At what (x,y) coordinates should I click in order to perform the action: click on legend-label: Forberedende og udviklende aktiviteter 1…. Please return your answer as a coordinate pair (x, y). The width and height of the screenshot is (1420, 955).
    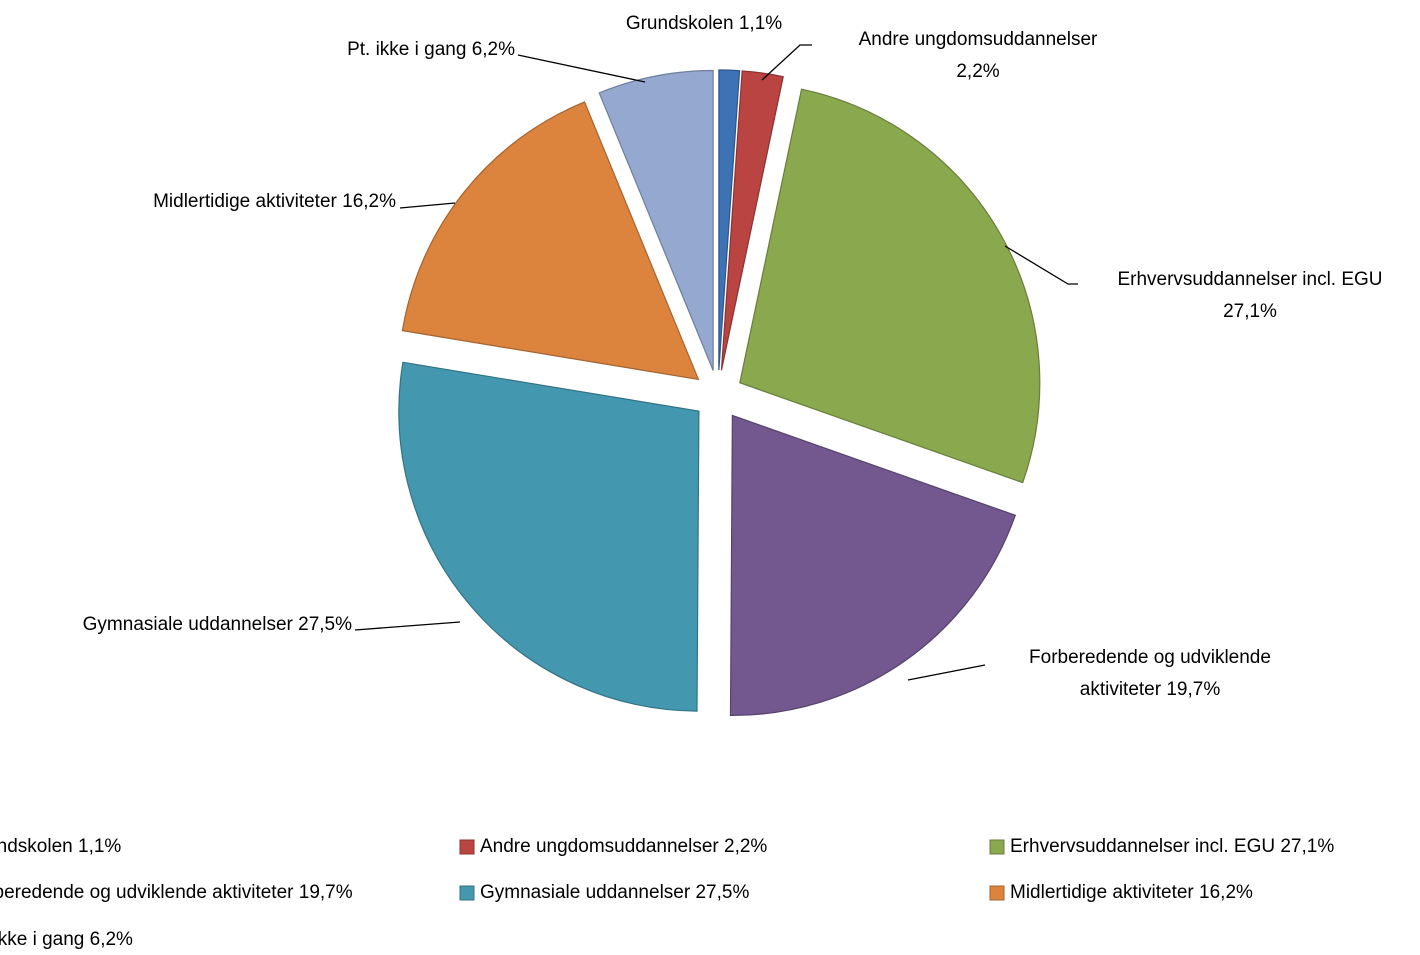
    Looking at the image, I should click on (176, 892).